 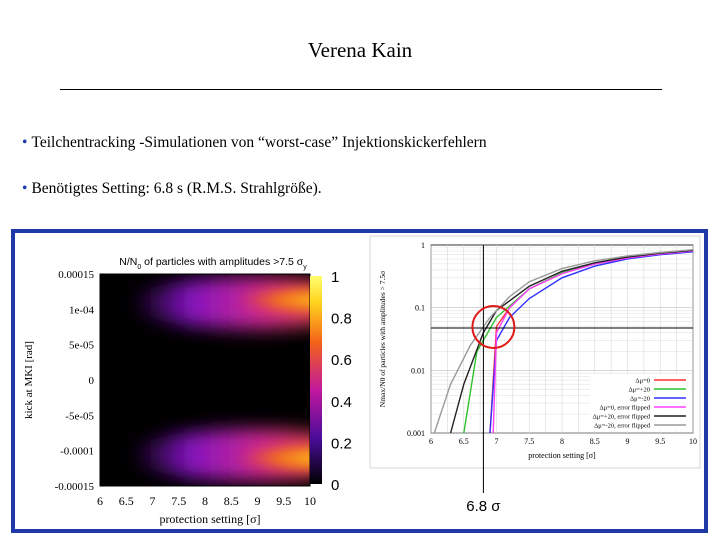 What do you see at coordinates (341, 360) in the screenshot?
I see `colorbar-tick-label: 0.6` at bounding box center [341, 360].